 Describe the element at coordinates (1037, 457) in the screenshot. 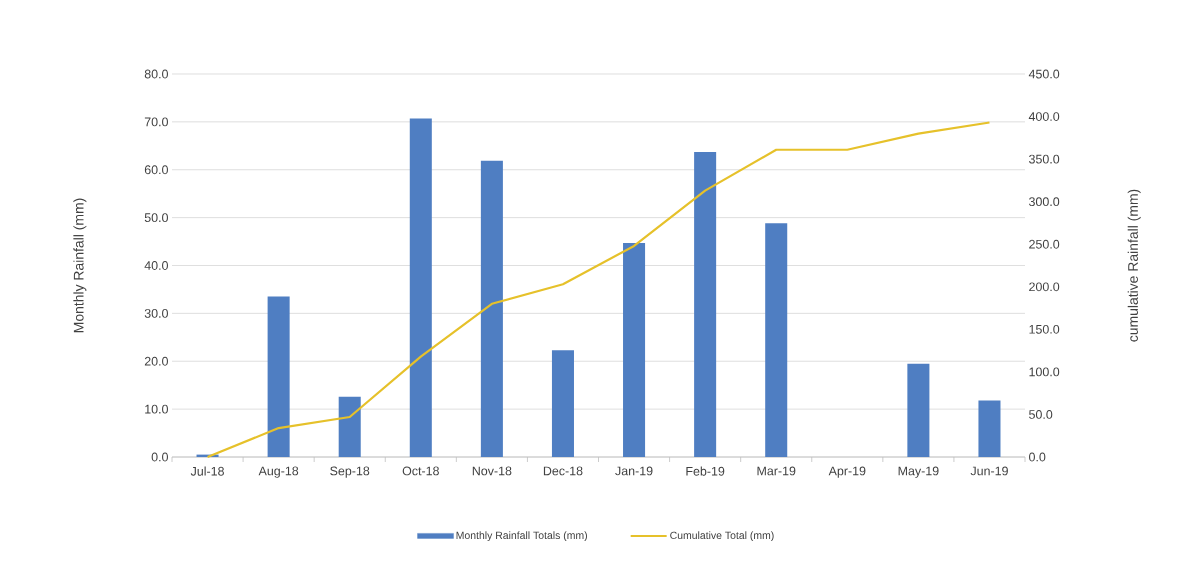

I see `y2-tick-label: 0.0` at that location.